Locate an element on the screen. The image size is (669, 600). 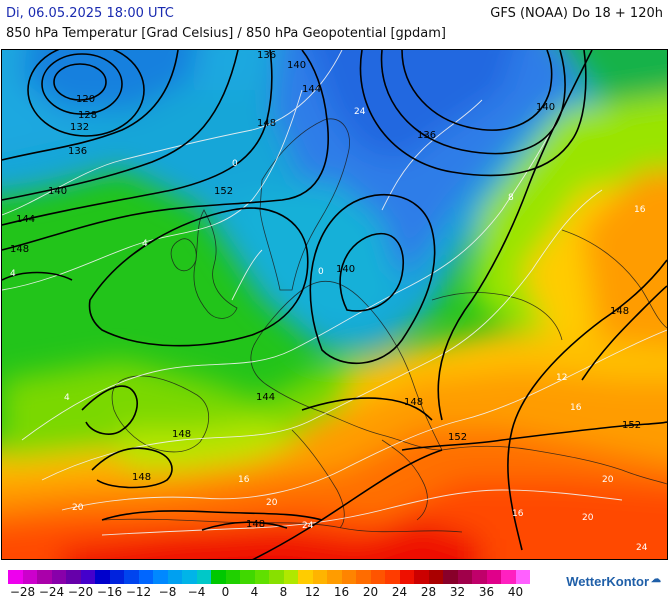
color-scale-ticks: −28 −24 −20 −16 −12 −8 −4 0 4 8 12 16 20 24 28 32 36 40 is located at coordinates (280, 592).